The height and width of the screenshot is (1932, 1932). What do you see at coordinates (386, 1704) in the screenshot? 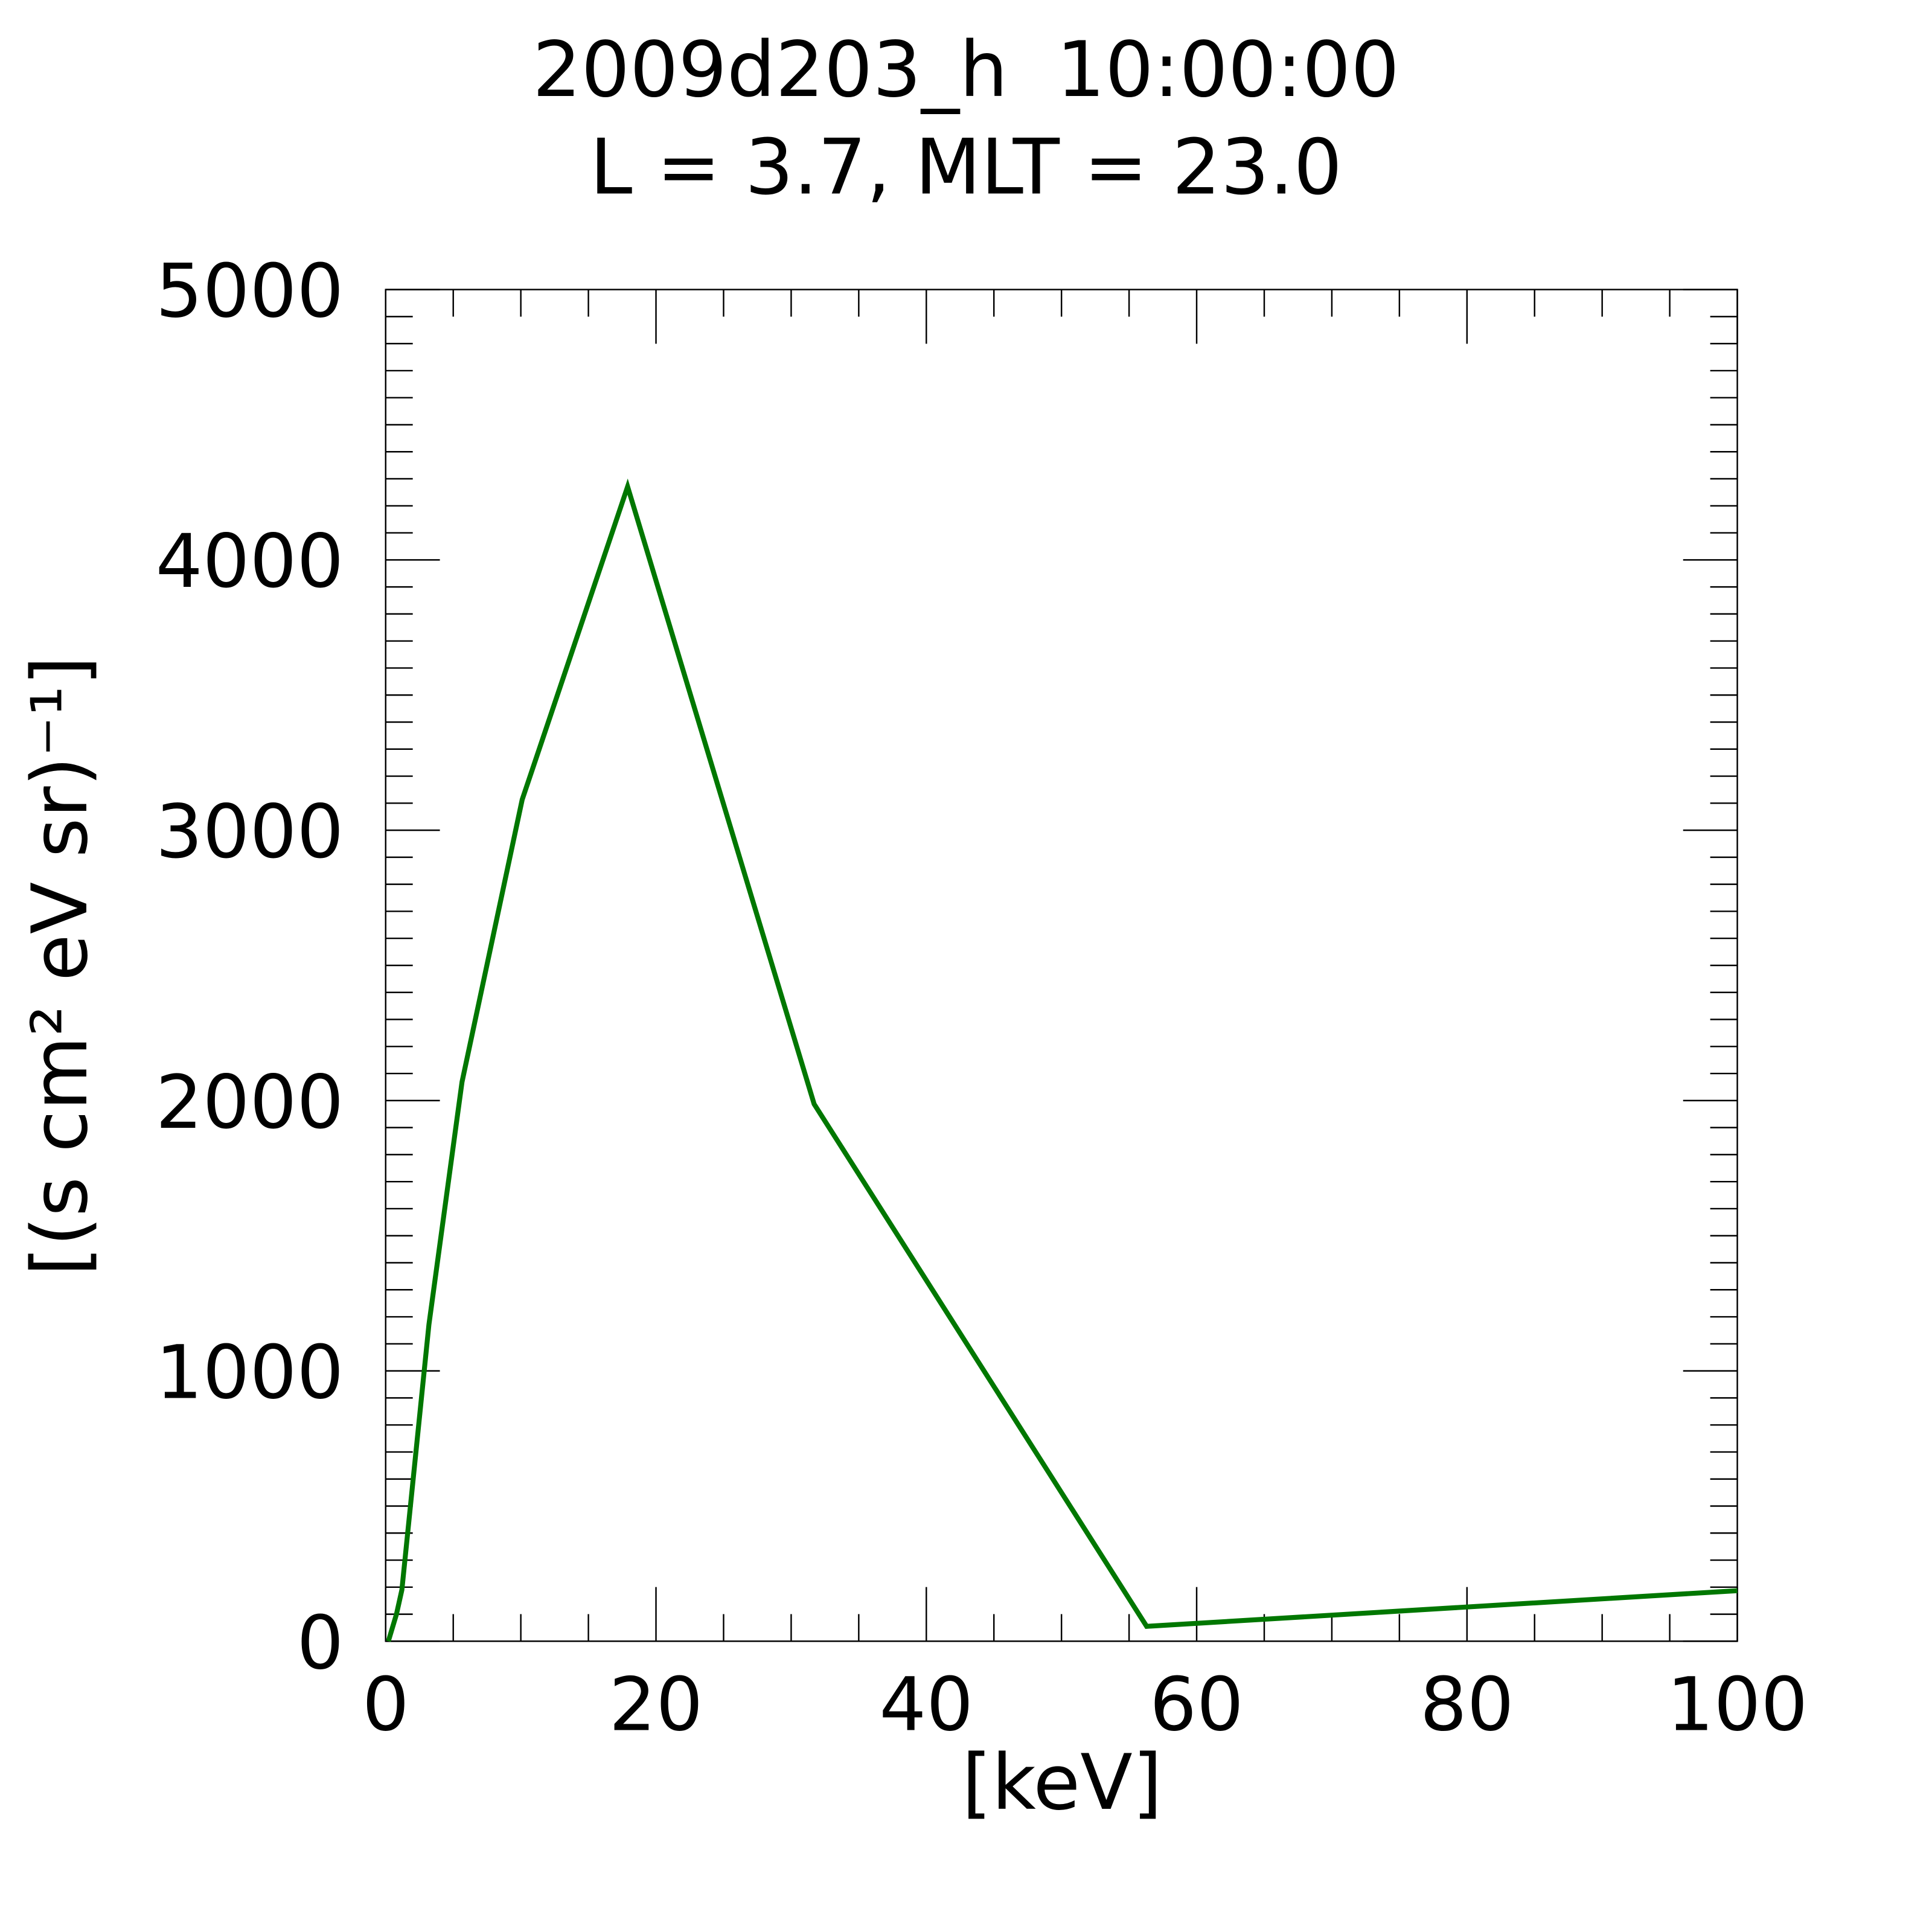
I see `x-tick-label: 0` at bounding box center [386, 1704].